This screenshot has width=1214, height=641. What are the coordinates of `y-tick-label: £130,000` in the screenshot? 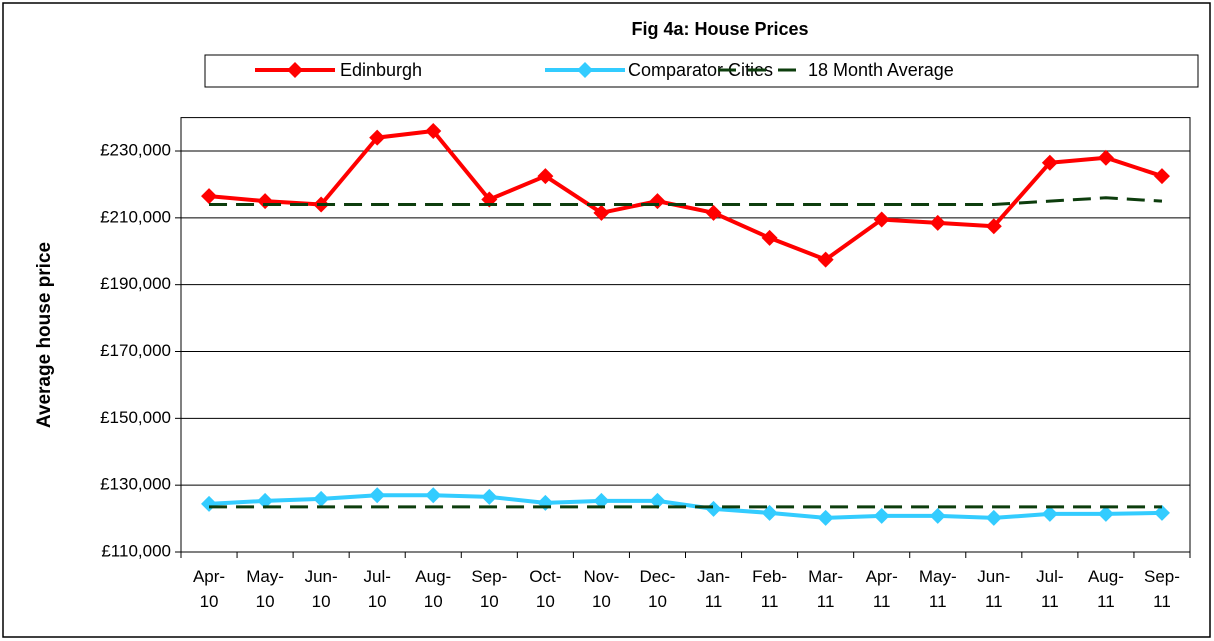 It's located at (135, 484).